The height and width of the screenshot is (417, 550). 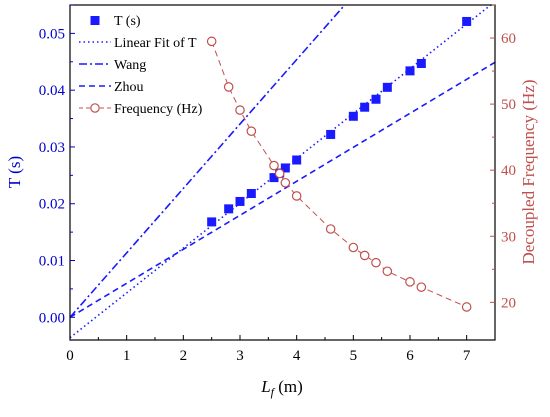 What do you see at coordinates (52, 34) in the screenshot?
I see `y-left-tick-label: 0.05` at bounding box center [52, 34].